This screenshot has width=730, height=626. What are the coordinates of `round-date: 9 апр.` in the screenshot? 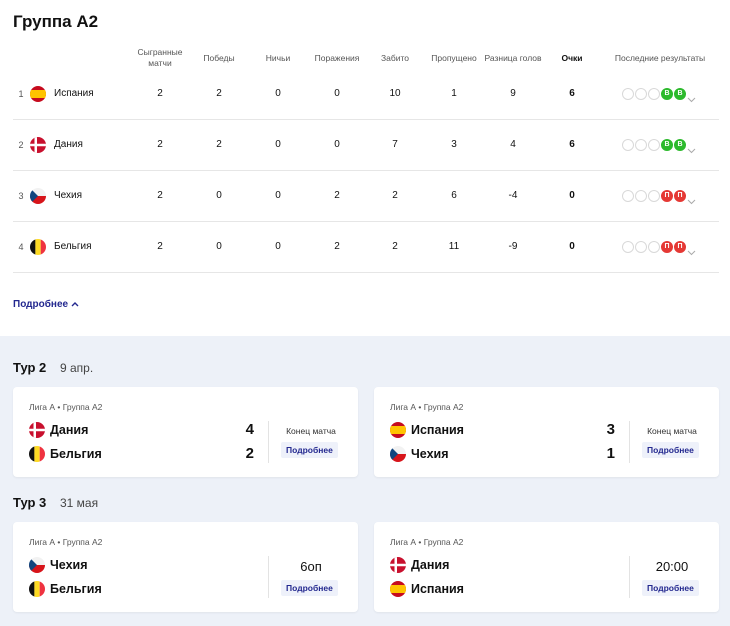 It's located at (77, 368).